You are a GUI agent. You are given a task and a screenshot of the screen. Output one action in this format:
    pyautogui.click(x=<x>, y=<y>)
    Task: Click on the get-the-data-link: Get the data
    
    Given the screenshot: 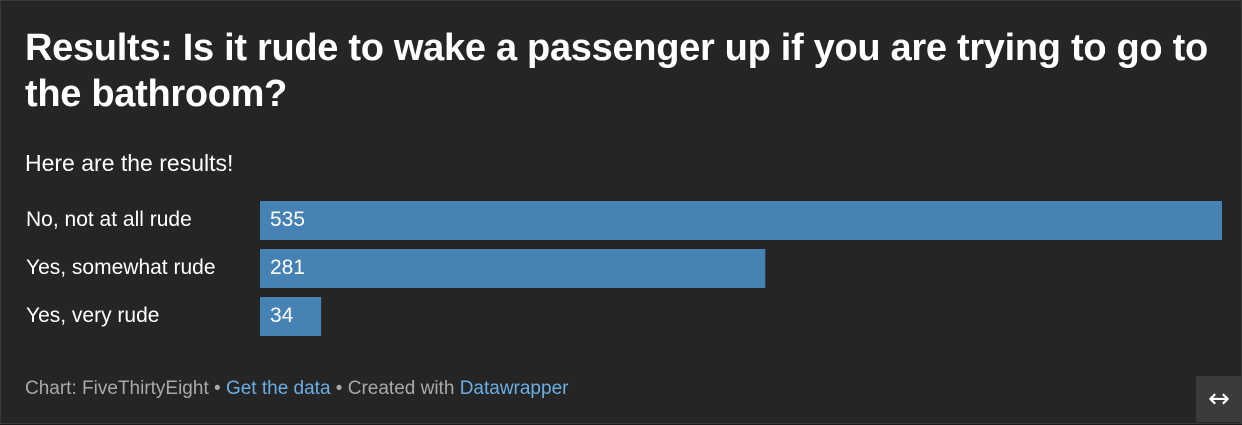 What is the action you would take?
    pyautogui.click(x=278, y=388)
    